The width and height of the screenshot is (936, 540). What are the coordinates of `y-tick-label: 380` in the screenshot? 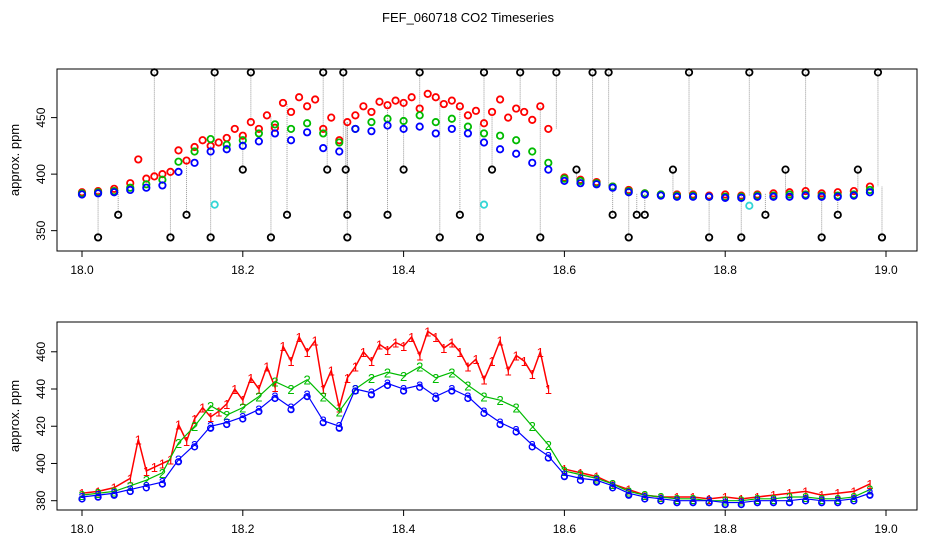 It's located at (41, 500).